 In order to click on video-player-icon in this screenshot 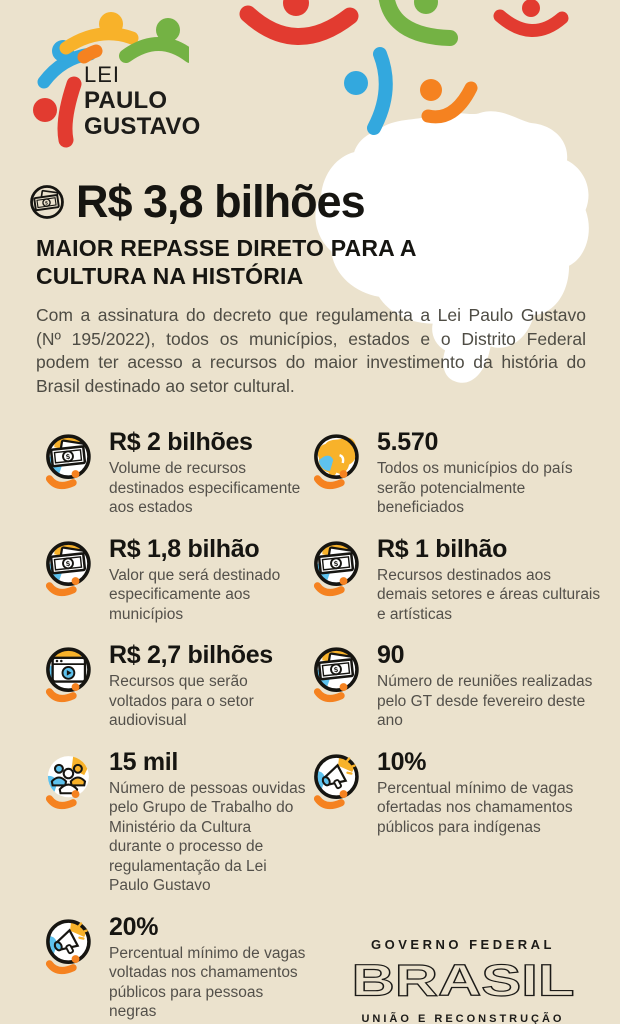, I will do `click(70, 676)`.